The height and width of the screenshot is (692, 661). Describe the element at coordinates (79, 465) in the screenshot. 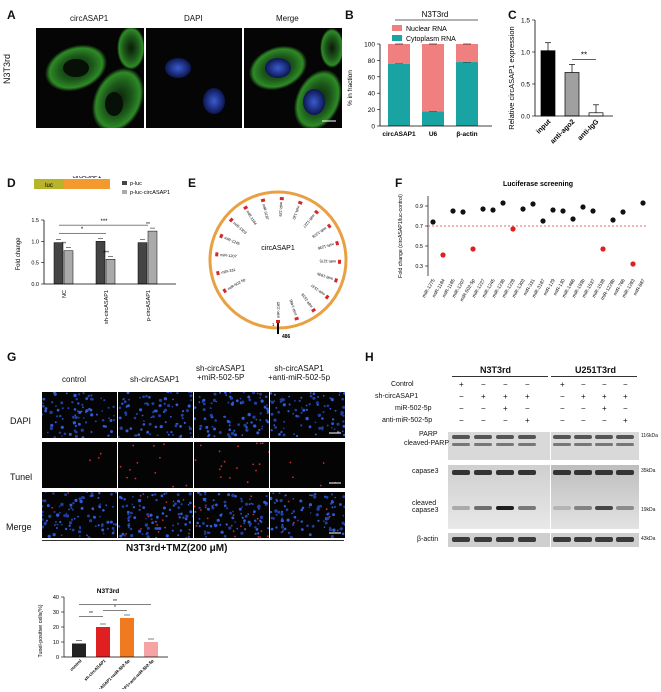

I see `tunel-image-r1-c0` at that location.